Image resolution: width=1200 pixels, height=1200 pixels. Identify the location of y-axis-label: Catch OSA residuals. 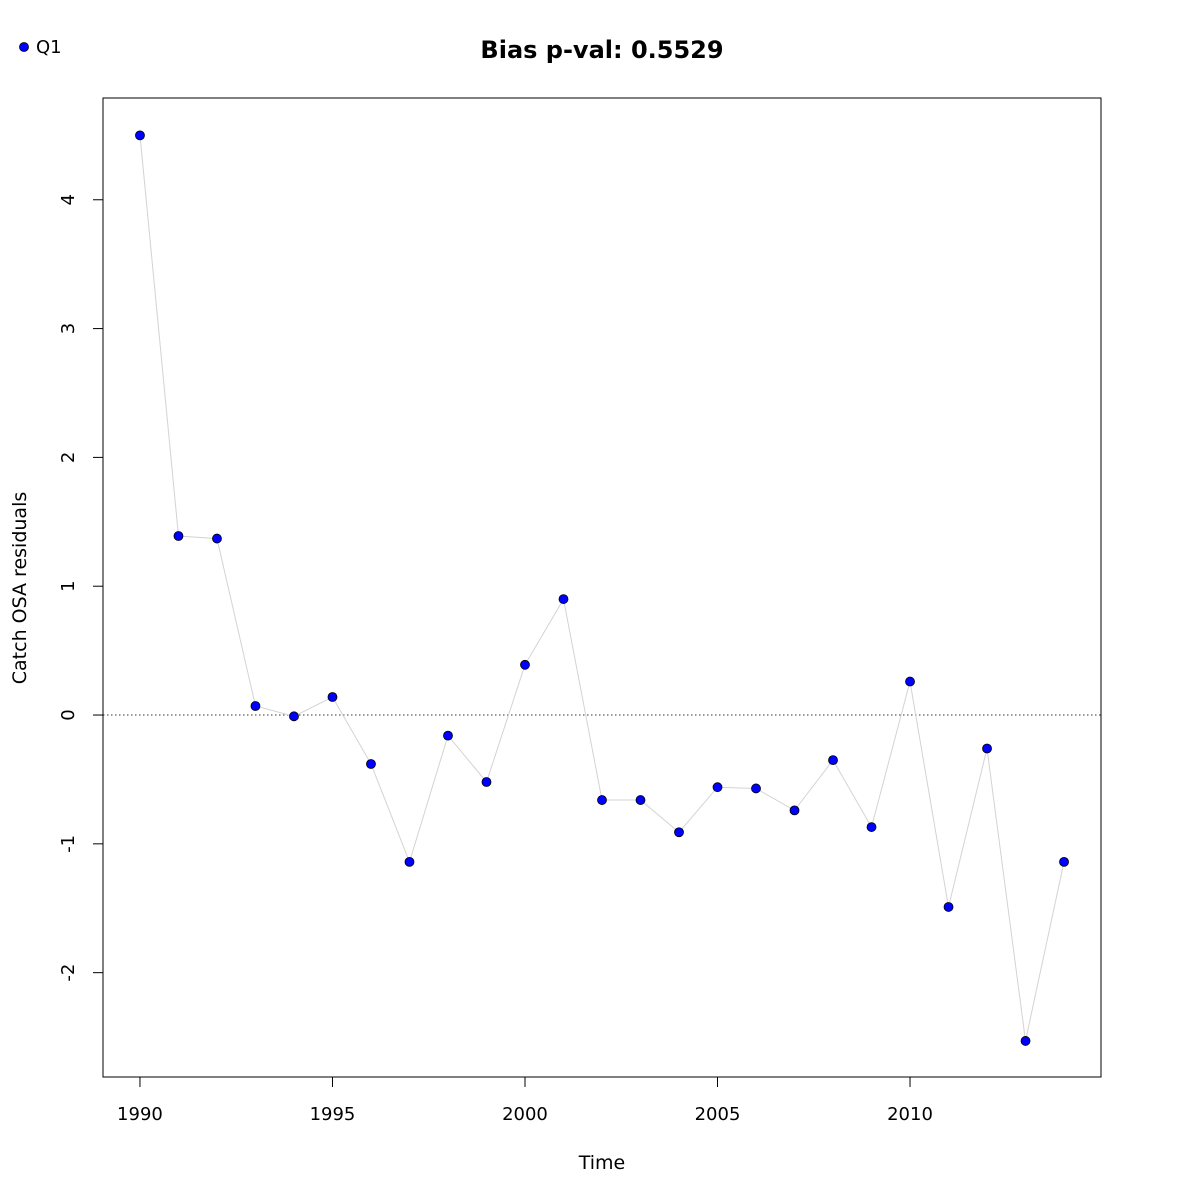
(20, 588).